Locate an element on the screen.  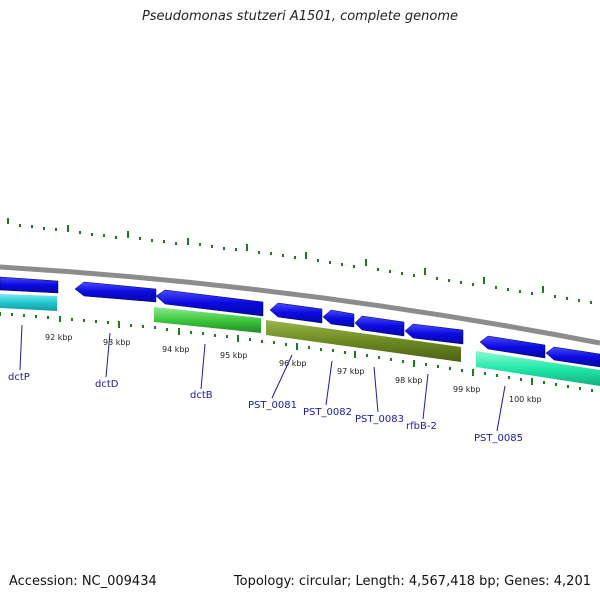
cds-olive-block is located at coordinates (363, 341).